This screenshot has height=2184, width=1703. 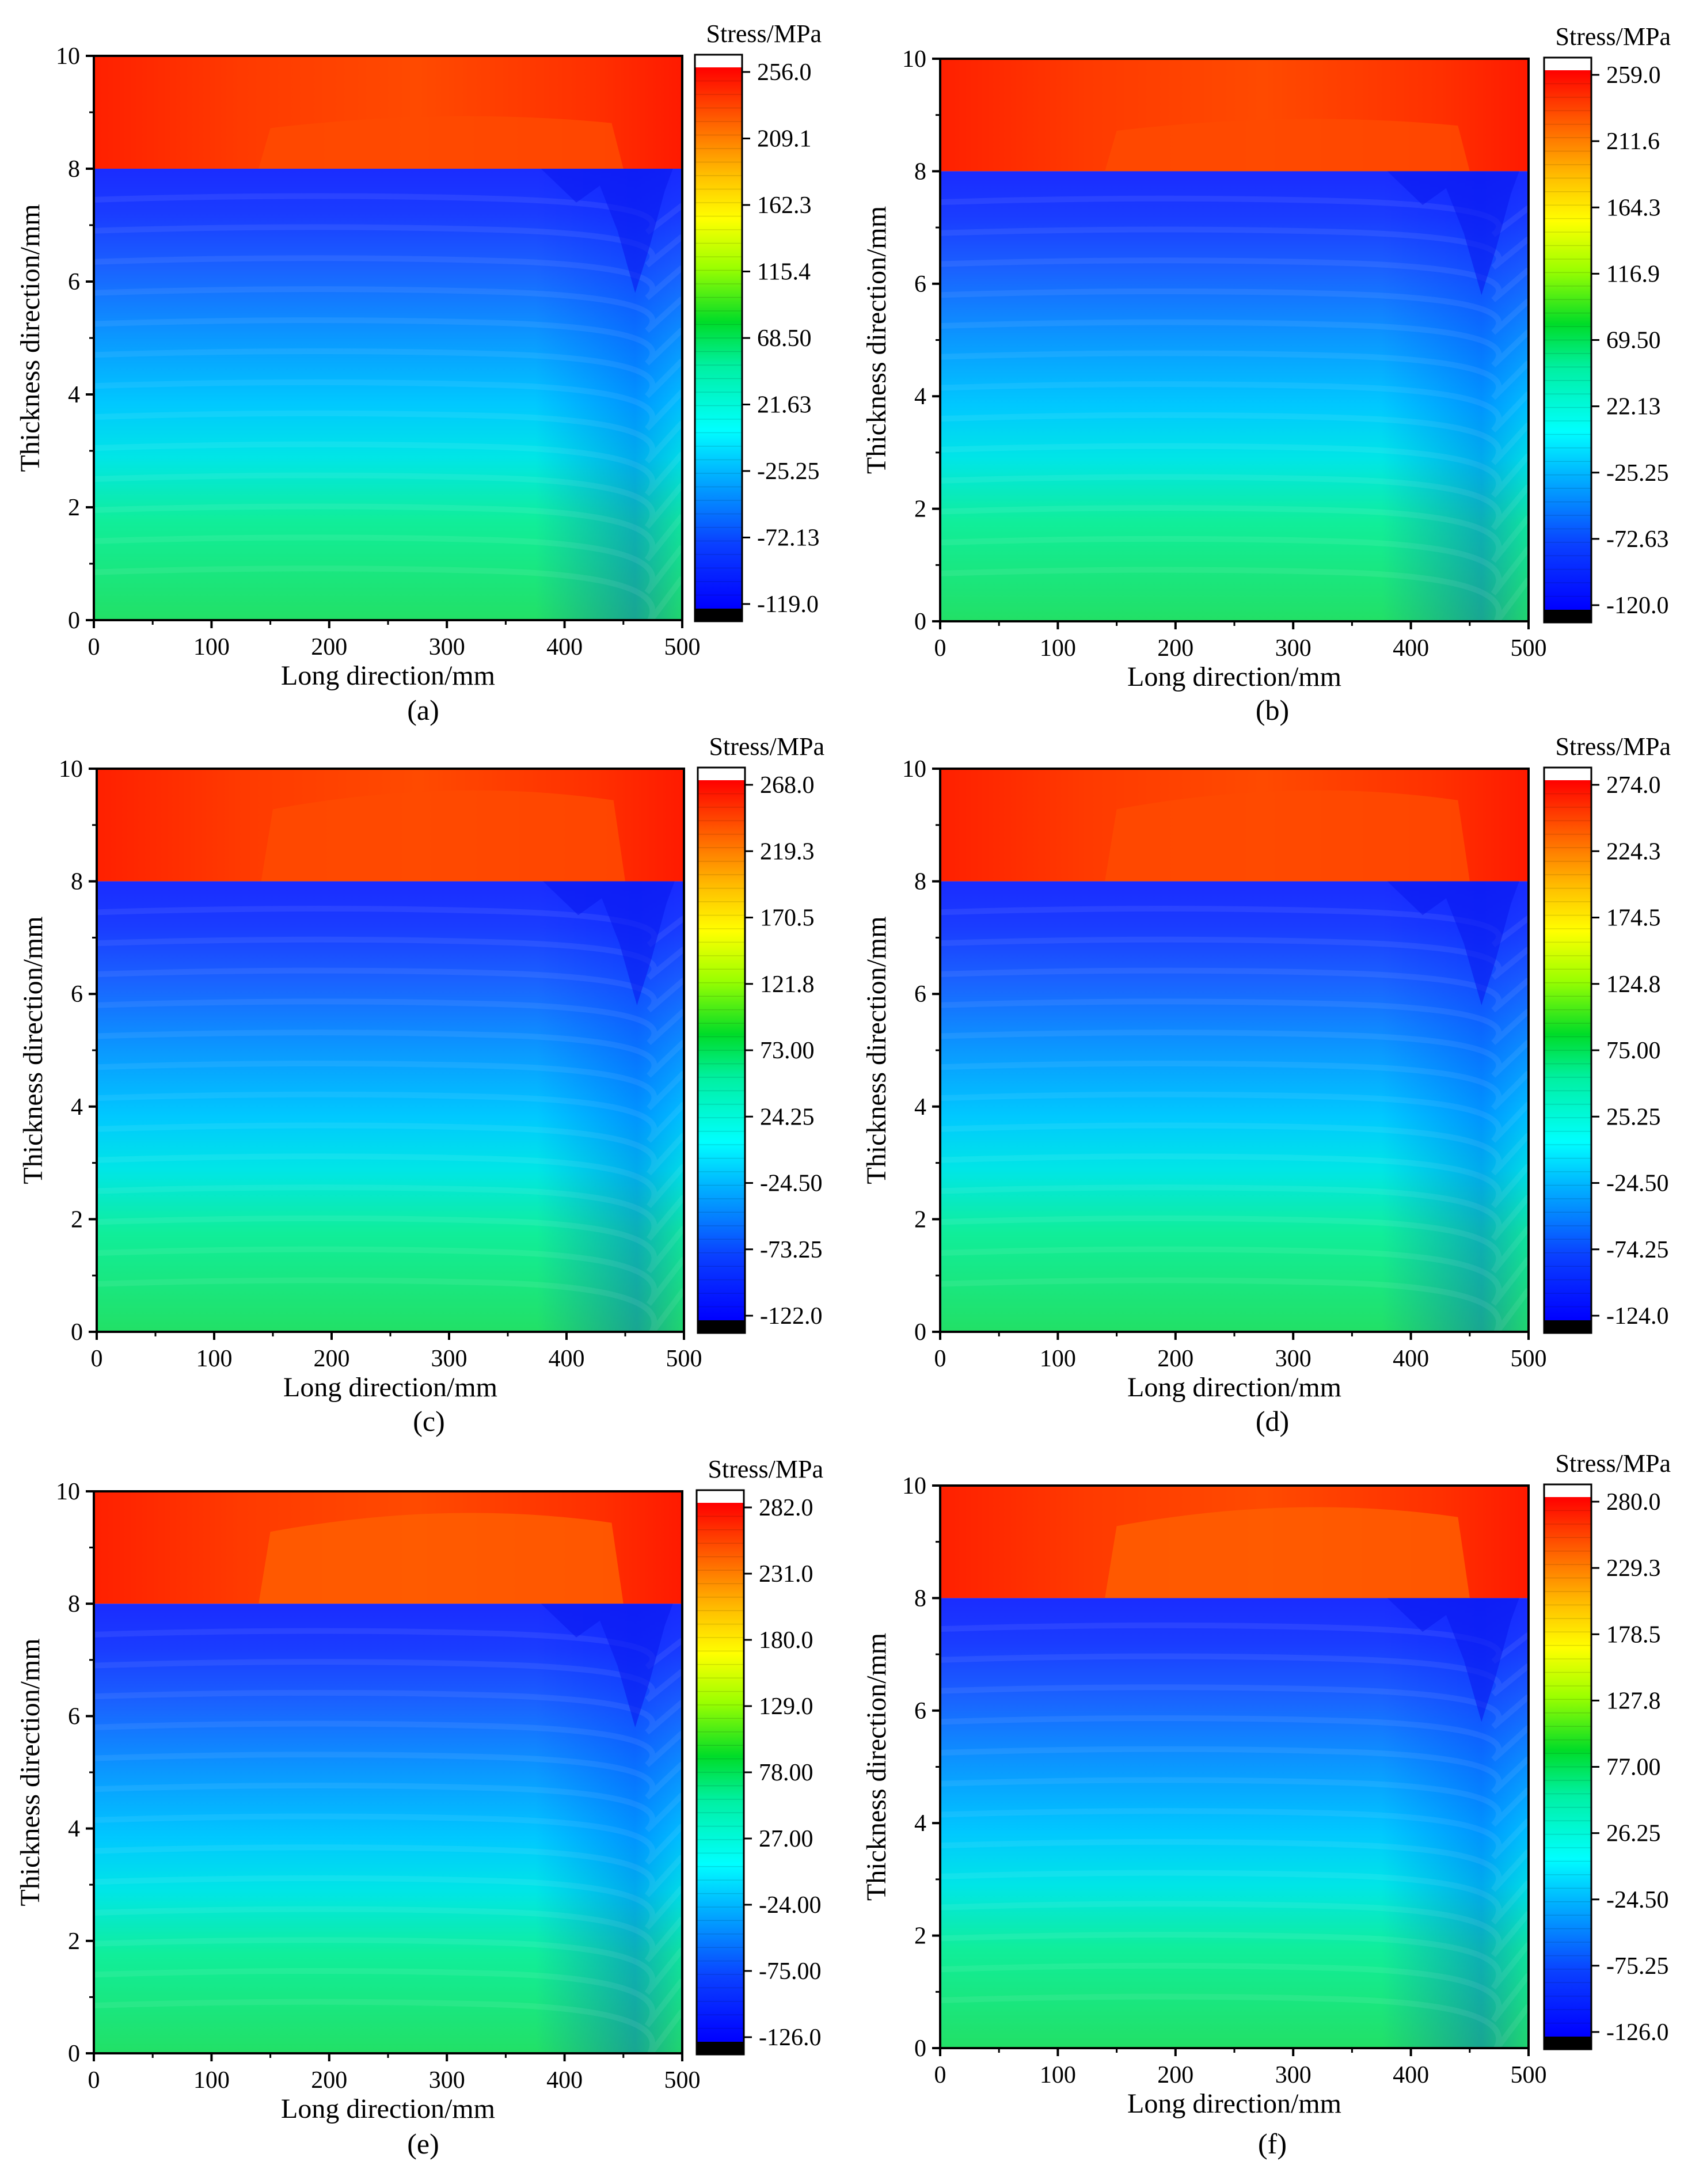 What do you see at coordinates (784, 338) in the screenshot?
I see `colorbar-tick-label: 68.50` at bounding box center [784, 338].